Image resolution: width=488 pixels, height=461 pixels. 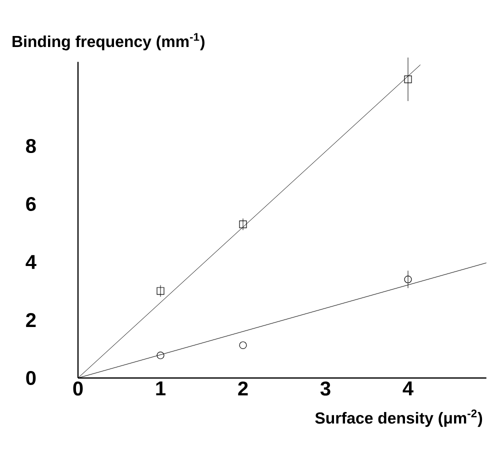 I want to click on x-tick-label: 1, so click(x=161, y=389).